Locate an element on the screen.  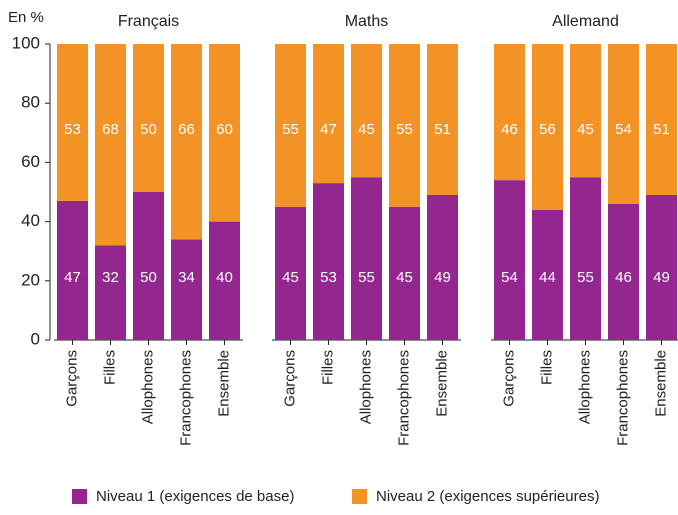
data-label: 44 is located at coordinates (547, 277).